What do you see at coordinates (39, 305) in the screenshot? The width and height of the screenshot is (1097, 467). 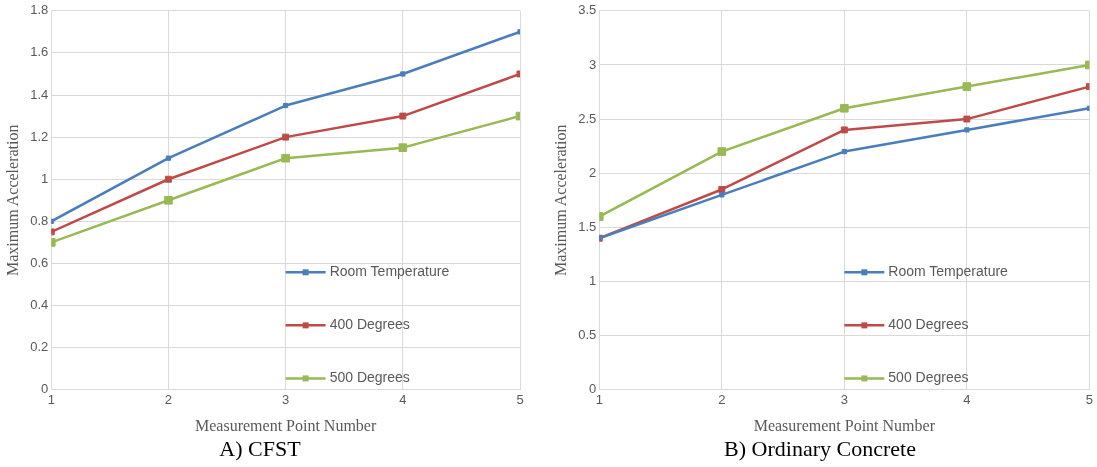 I see `y-tick-label: 0.4` at bounding box center [39, 305].